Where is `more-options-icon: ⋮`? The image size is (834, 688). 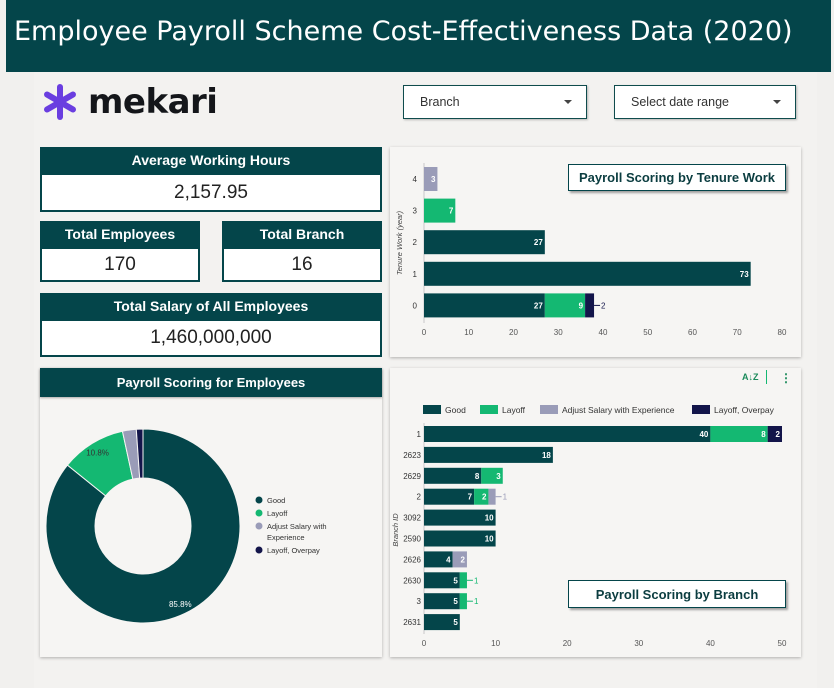
more-options-icon: ⋮ is located at coordinates (786, 378).